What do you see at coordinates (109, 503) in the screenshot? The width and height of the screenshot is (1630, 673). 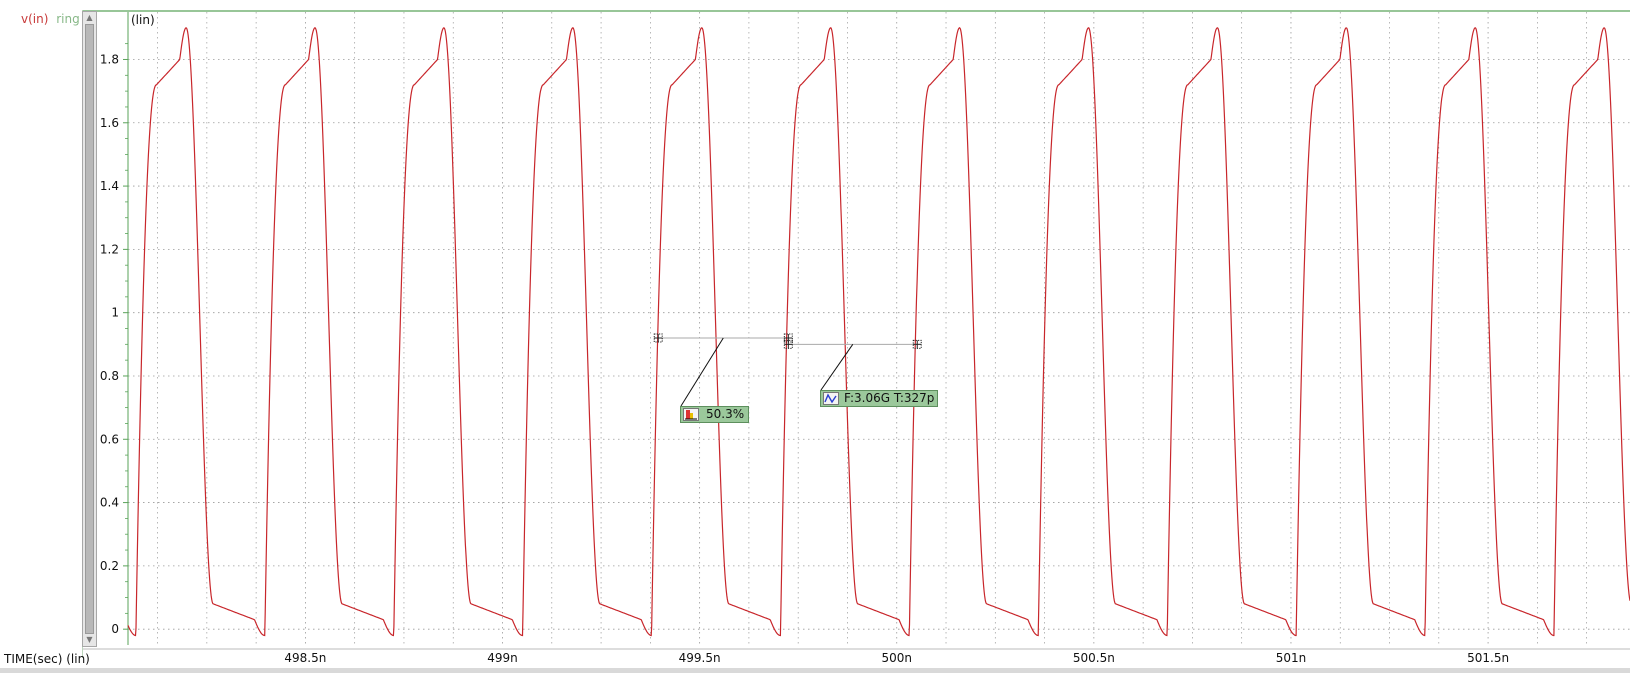 I see `y-tick-label: 0.4` at bounding box center [109, 503].